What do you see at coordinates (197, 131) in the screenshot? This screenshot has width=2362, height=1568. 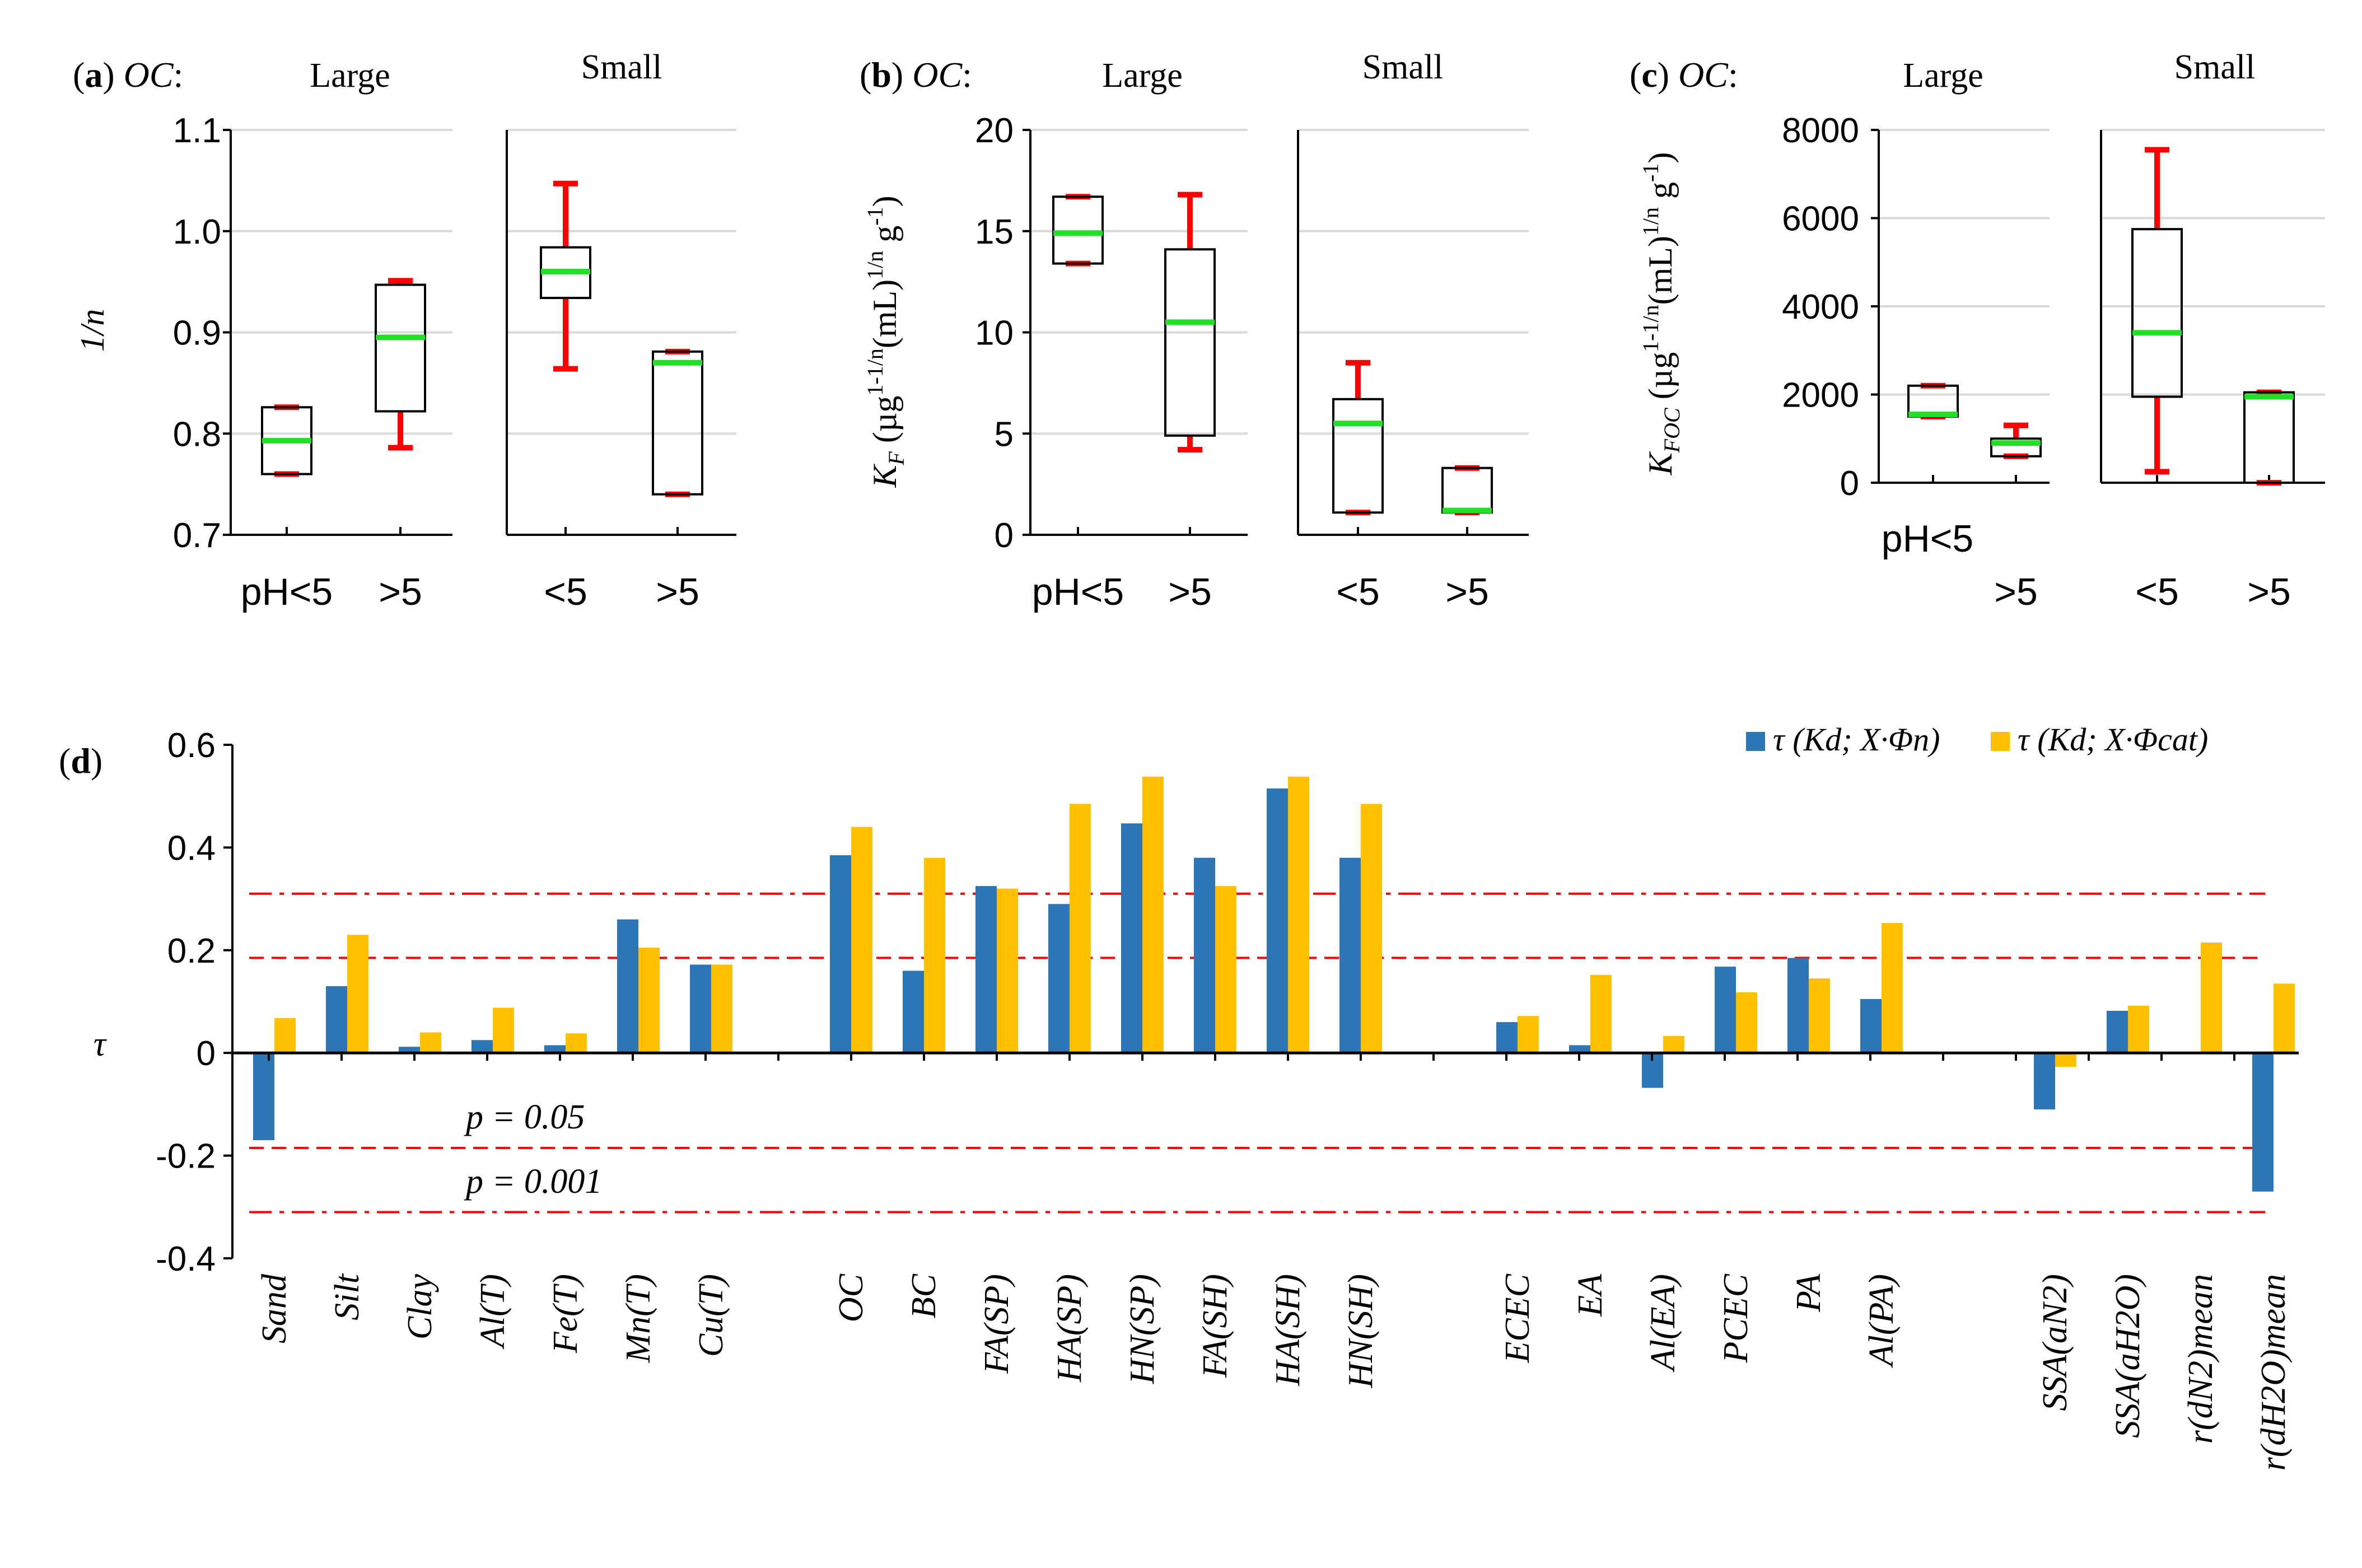 I see `panel-a-ytick-label: 1.1` at bounding box center [197, 131].